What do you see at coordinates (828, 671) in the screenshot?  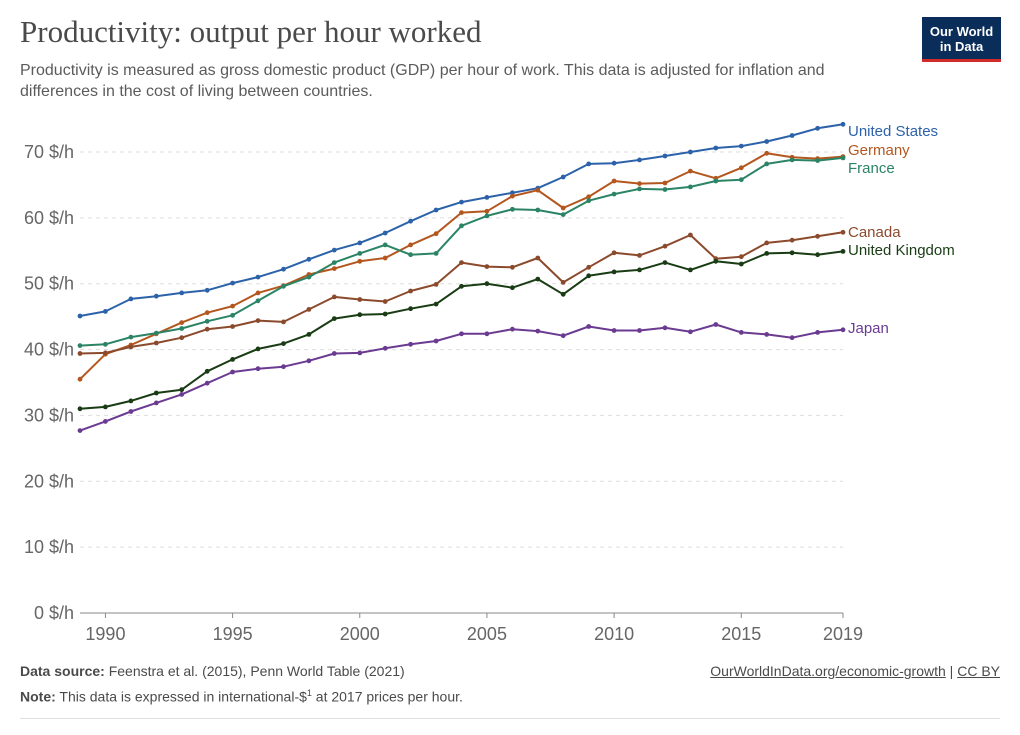 I see `source-link: OurWorldInData.org/economic-growth` at bounding box center [828, 671].